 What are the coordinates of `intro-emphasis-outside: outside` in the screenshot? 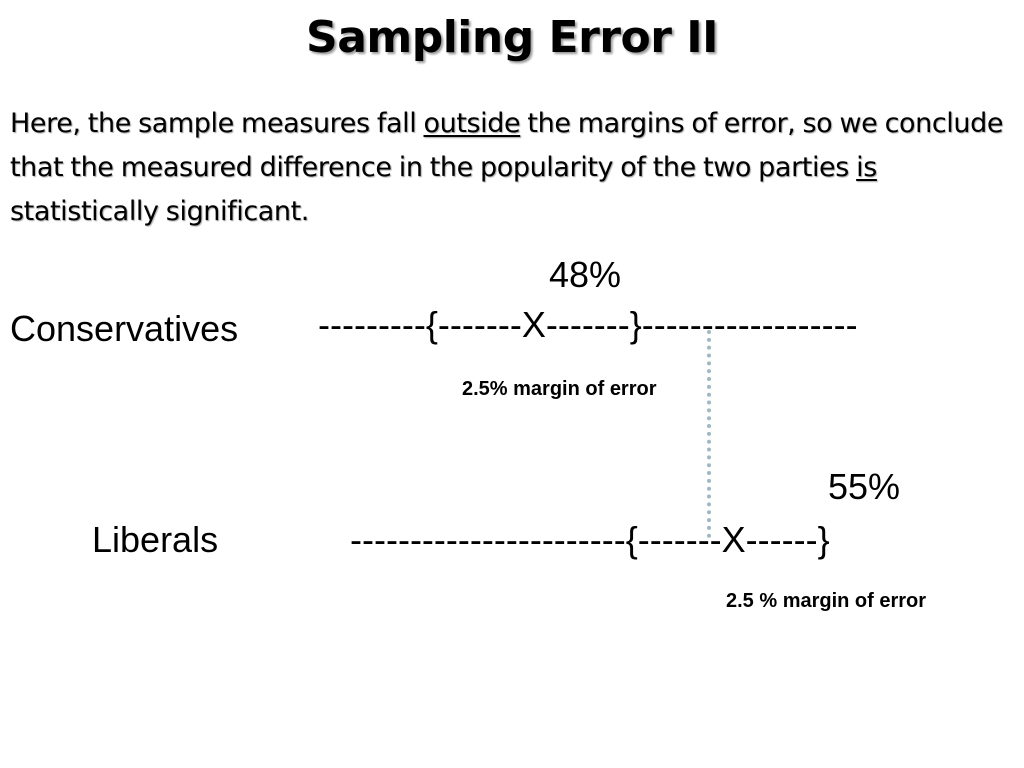 It's located at (472, 123).